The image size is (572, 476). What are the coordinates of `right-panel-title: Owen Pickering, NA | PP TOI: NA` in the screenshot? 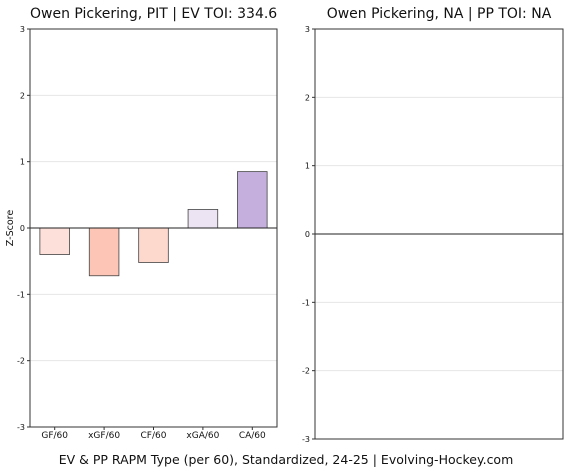 It's located at (439, 14).